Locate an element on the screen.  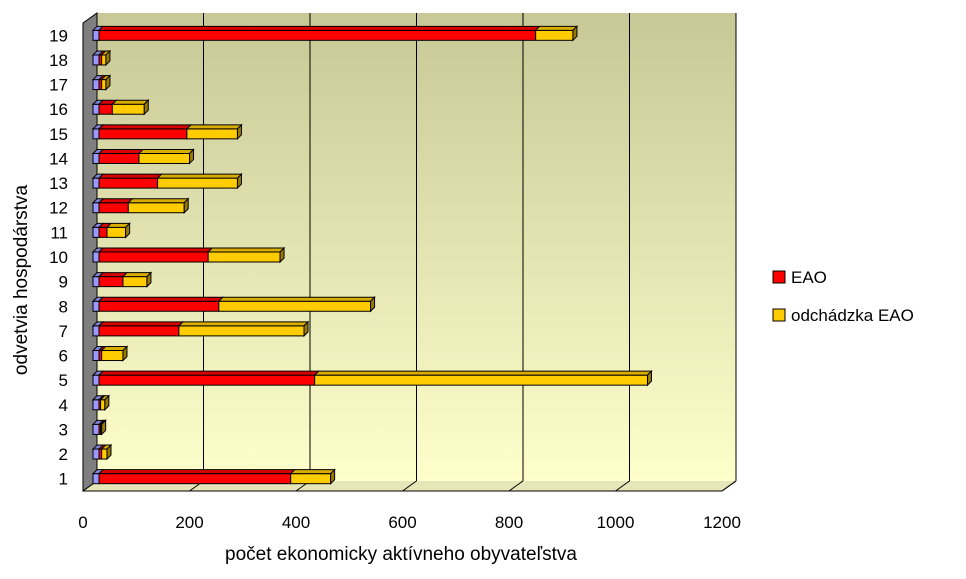
legend-label: odchádzka EAO is located at coordinates (852, 315).